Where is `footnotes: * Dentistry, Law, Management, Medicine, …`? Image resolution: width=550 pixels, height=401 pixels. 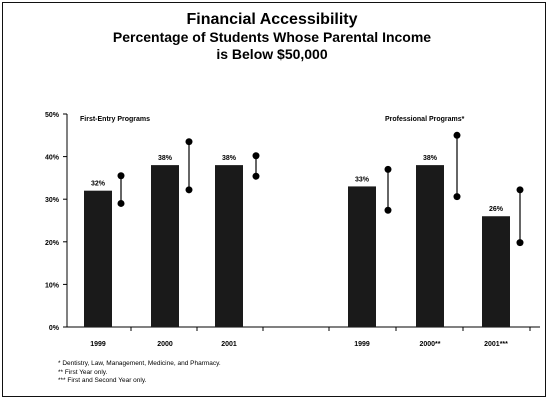 footnotes: * Dentistry, Law, Management, Medicine, … is located at coordinates (139, 373).